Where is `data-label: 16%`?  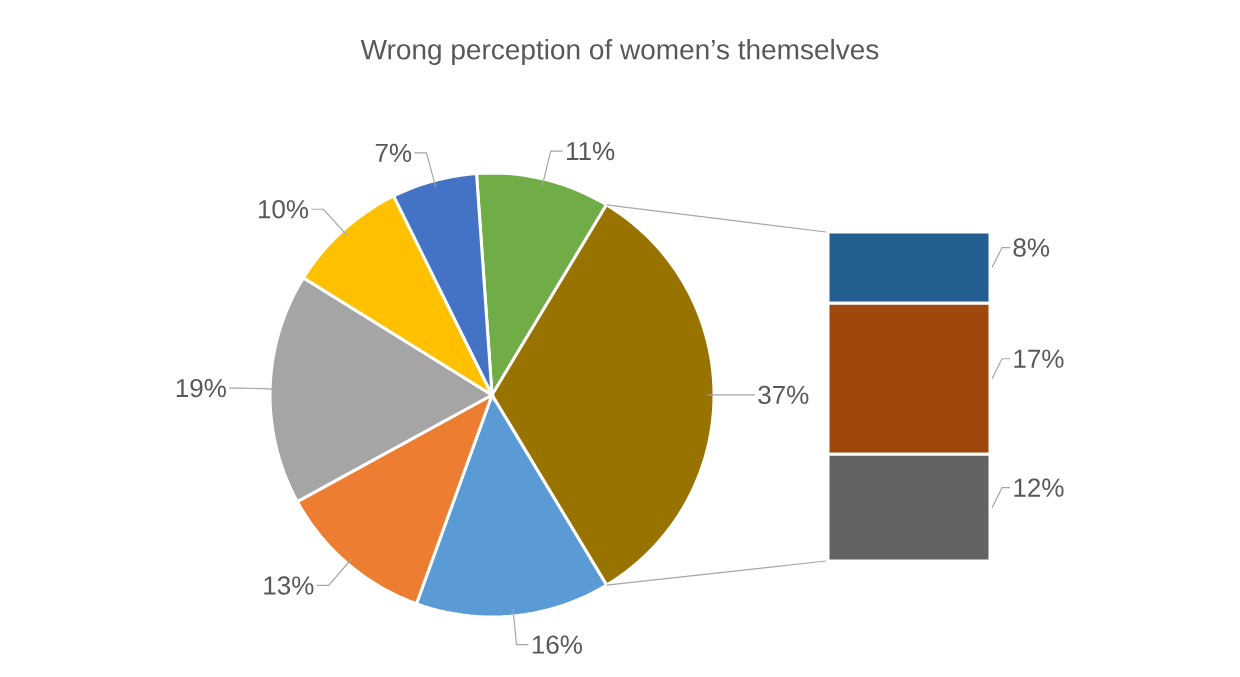
data-label: 16% is located at coordinates (557, 644).